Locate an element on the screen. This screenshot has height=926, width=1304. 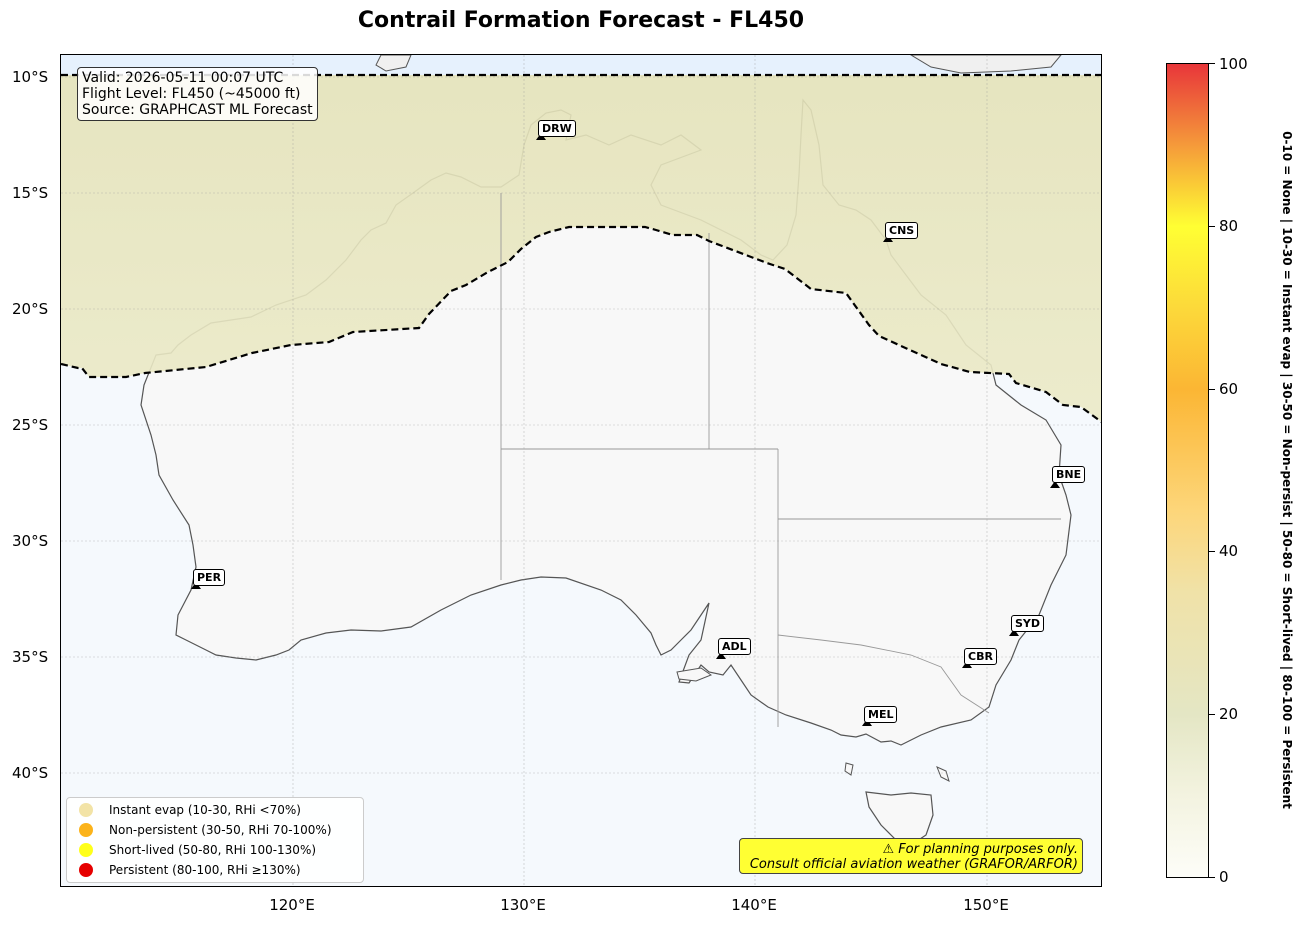
lat-label-25s: 25°S is located at coordinates (30, 425).